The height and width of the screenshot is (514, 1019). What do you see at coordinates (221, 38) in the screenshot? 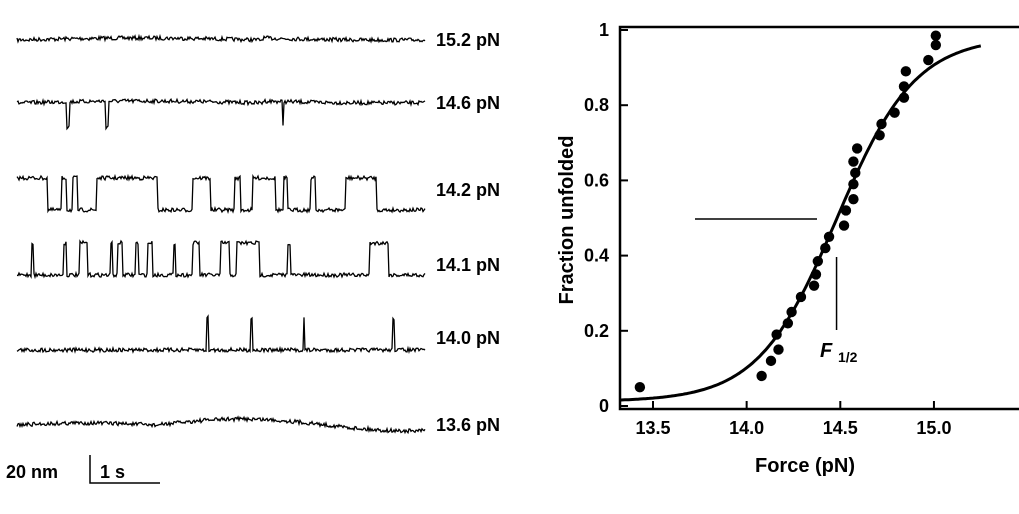
I see `trace-15-2-pN` at bounding box center [221, 38].